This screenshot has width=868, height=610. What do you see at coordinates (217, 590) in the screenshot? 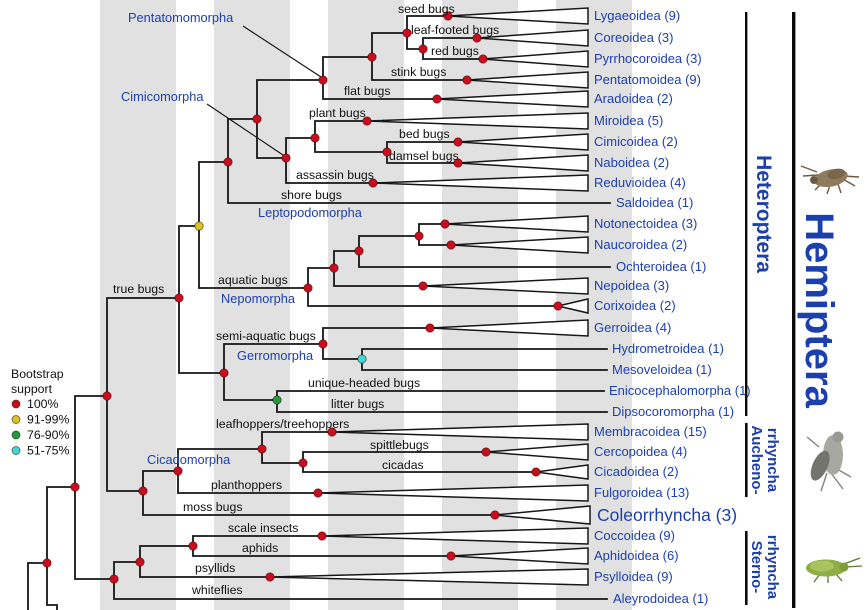
I see `common-name-whiteflies: whiteflies` at bounding box center [217, 590].